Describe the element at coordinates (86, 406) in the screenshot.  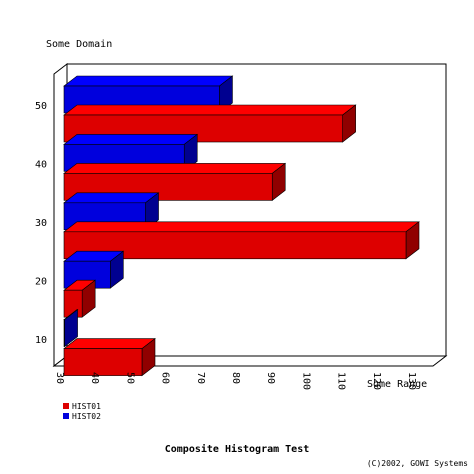
I see `legend-label-hist01: HIST01` at that location.